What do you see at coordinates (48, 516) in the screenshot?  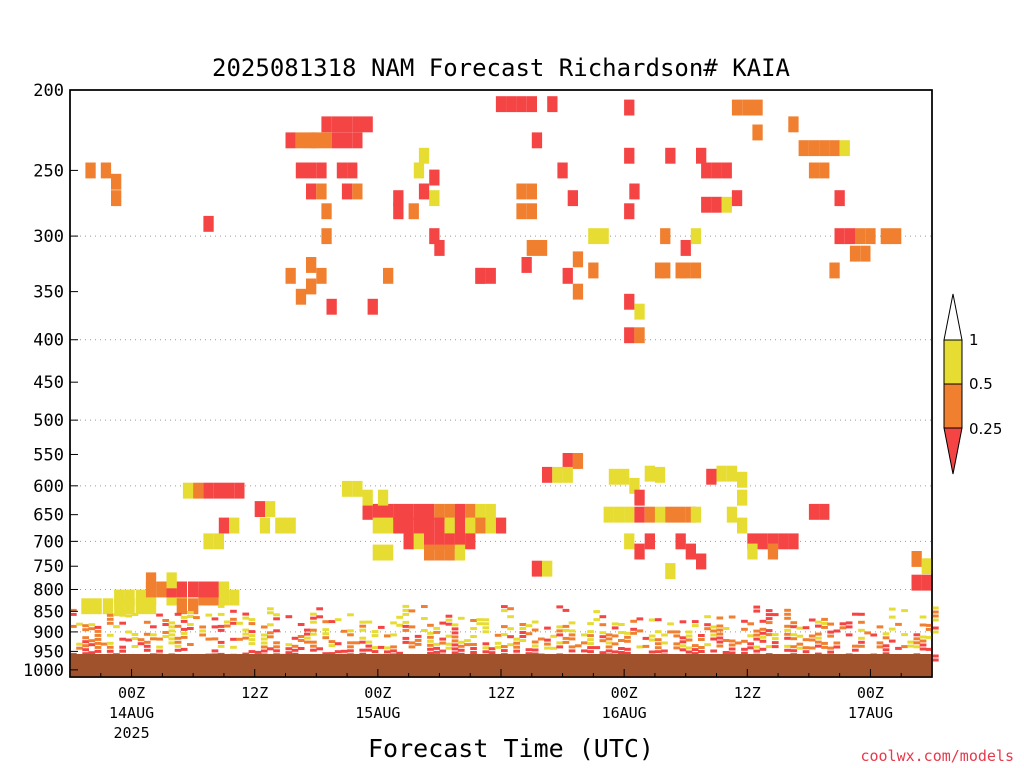 I see `y-tick-label: 650` at bounding box center [48, 516].